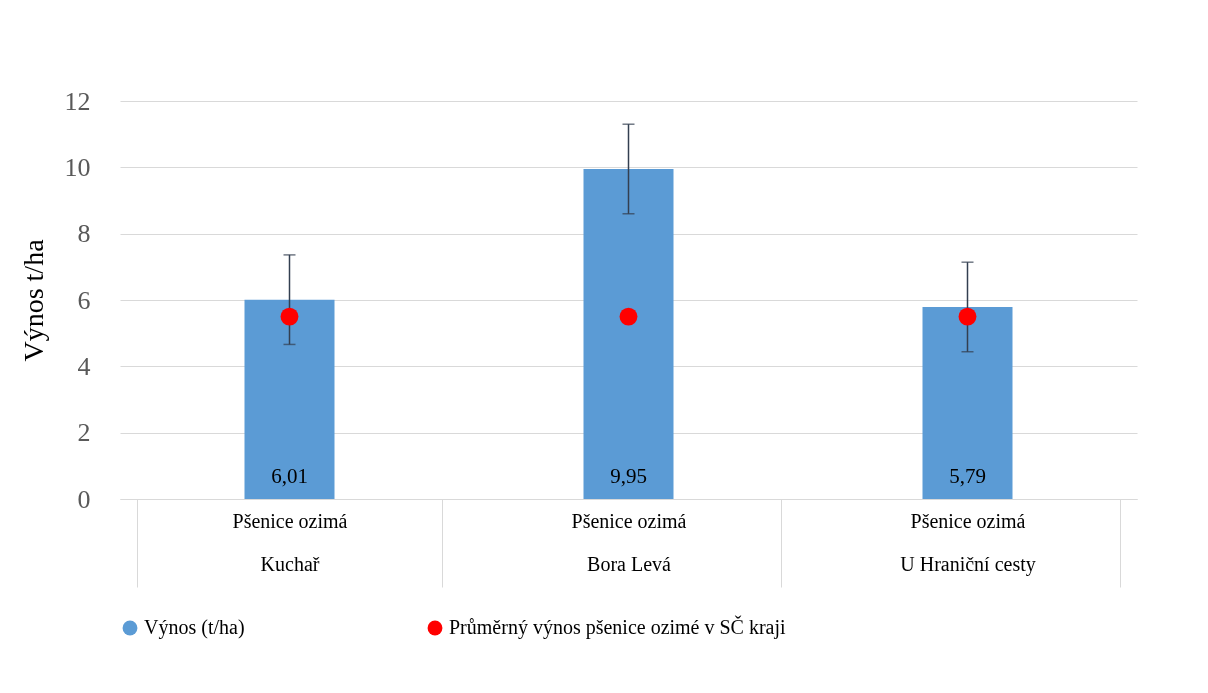 This screenshot has width=1208, height=693. I want to click on y-tick-label: 8, so click(84, 234).